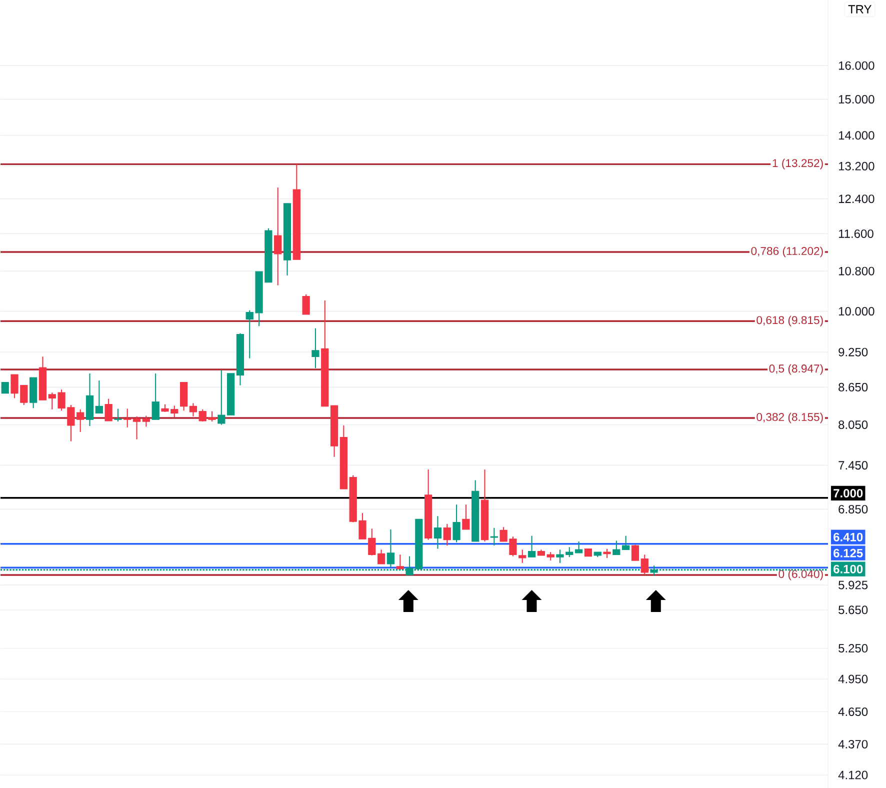  Describe the element at coordinates (860, 9) in the screenshot. I see `text: TRY` at that location.